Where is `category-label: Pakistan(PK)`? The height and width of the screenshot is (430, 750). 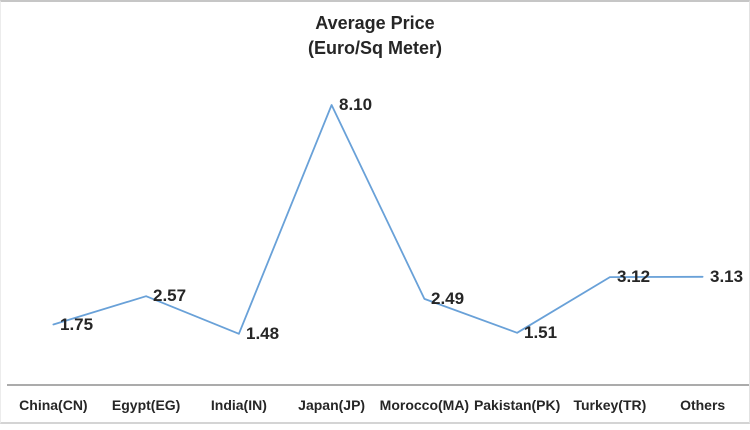 category-label: Pakistan(PK) is located at coordinates (517, 405).